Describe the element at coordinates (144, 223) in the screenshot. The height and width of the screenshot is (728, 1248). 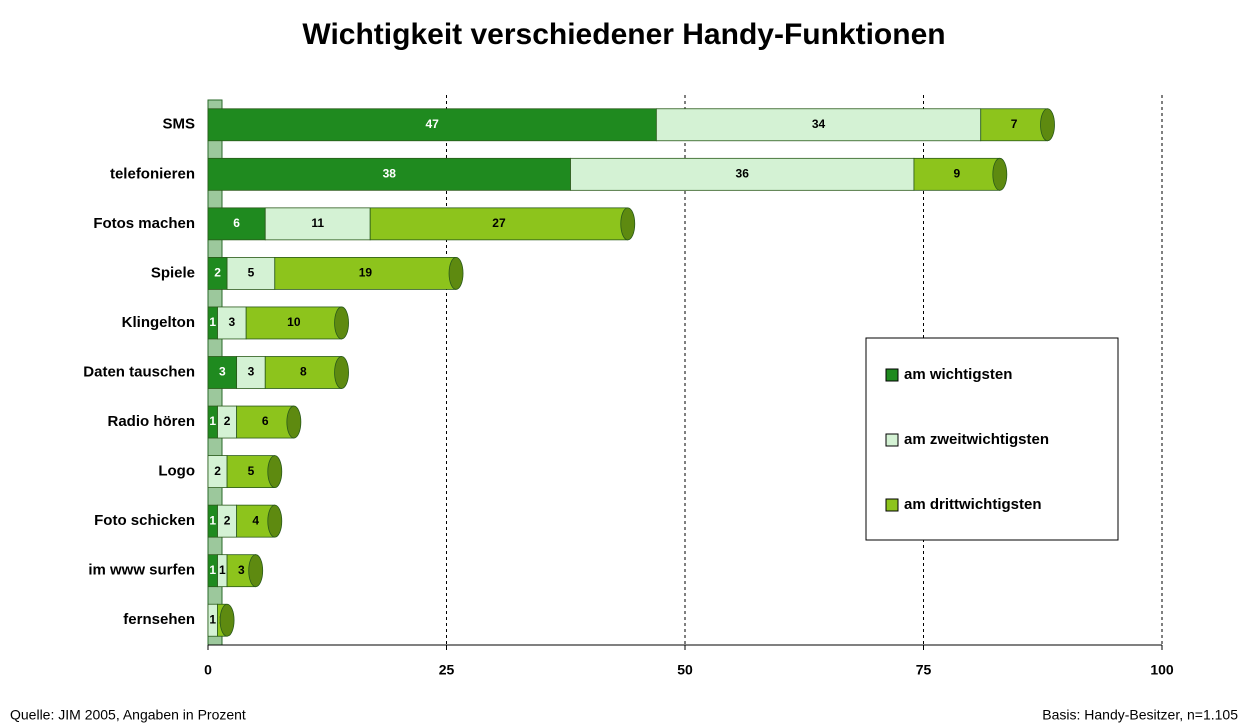
I see `y-tick-label: Fotos machen` at that location.